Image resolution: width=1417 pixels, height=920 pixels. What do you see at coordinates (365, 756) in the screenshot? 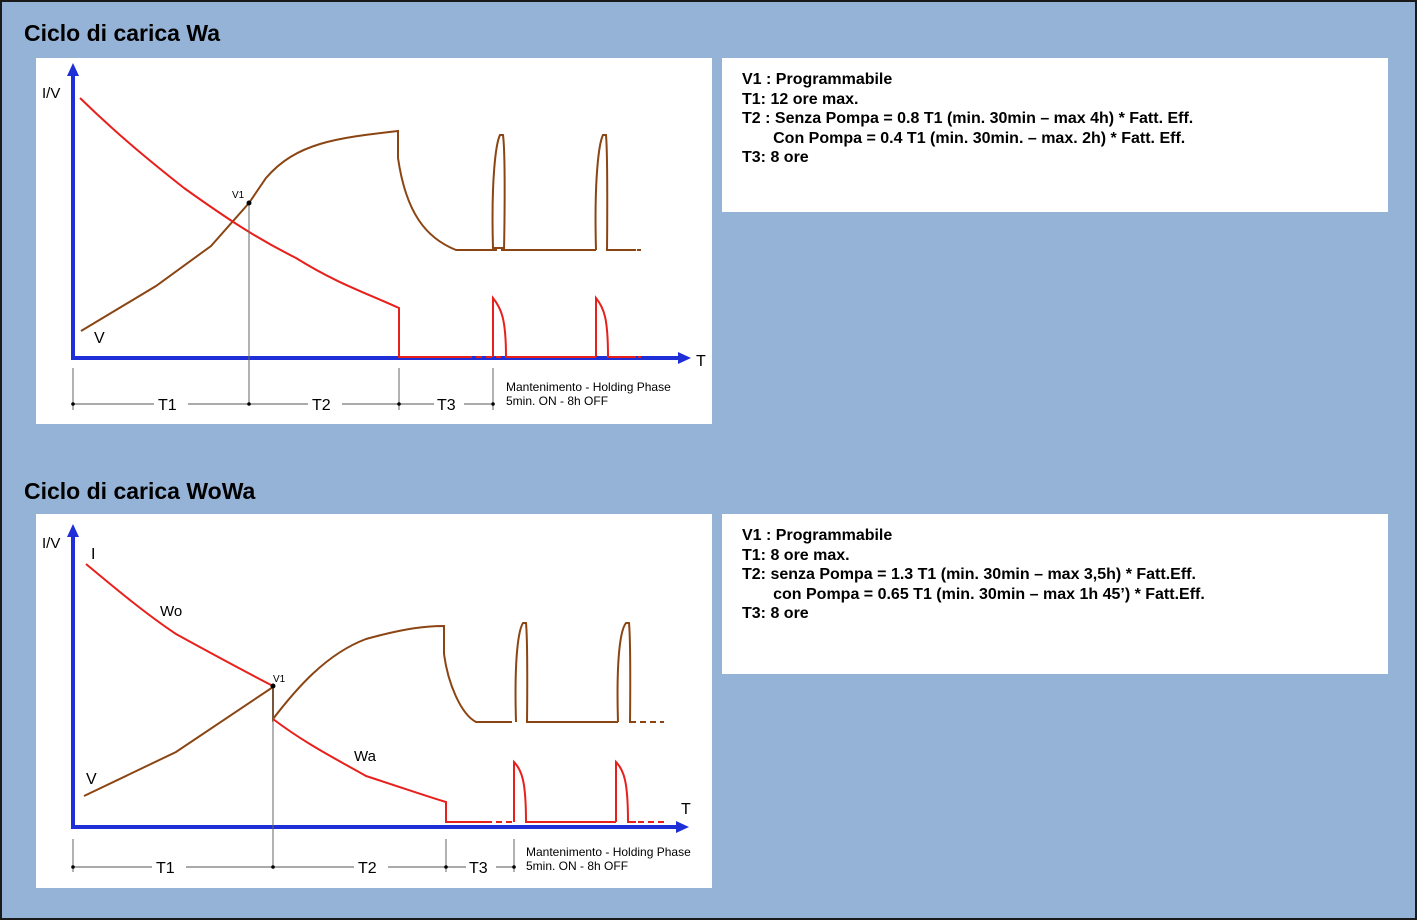
I see `wa-label: Wa` at bounding box center [365, 756].